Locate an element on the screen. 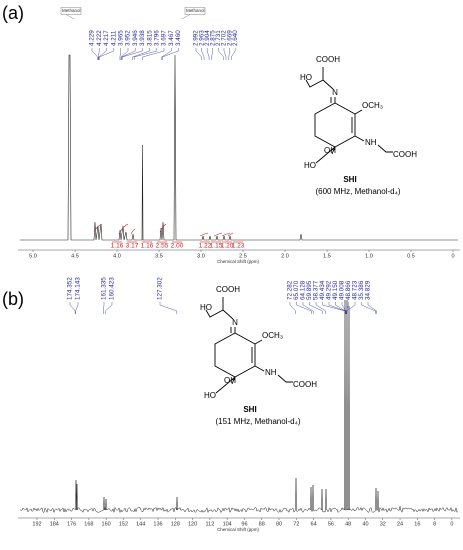 The height and width of the screenshot is (550, 463). x-tick-label: 80 is located at coordinates (279, 524).